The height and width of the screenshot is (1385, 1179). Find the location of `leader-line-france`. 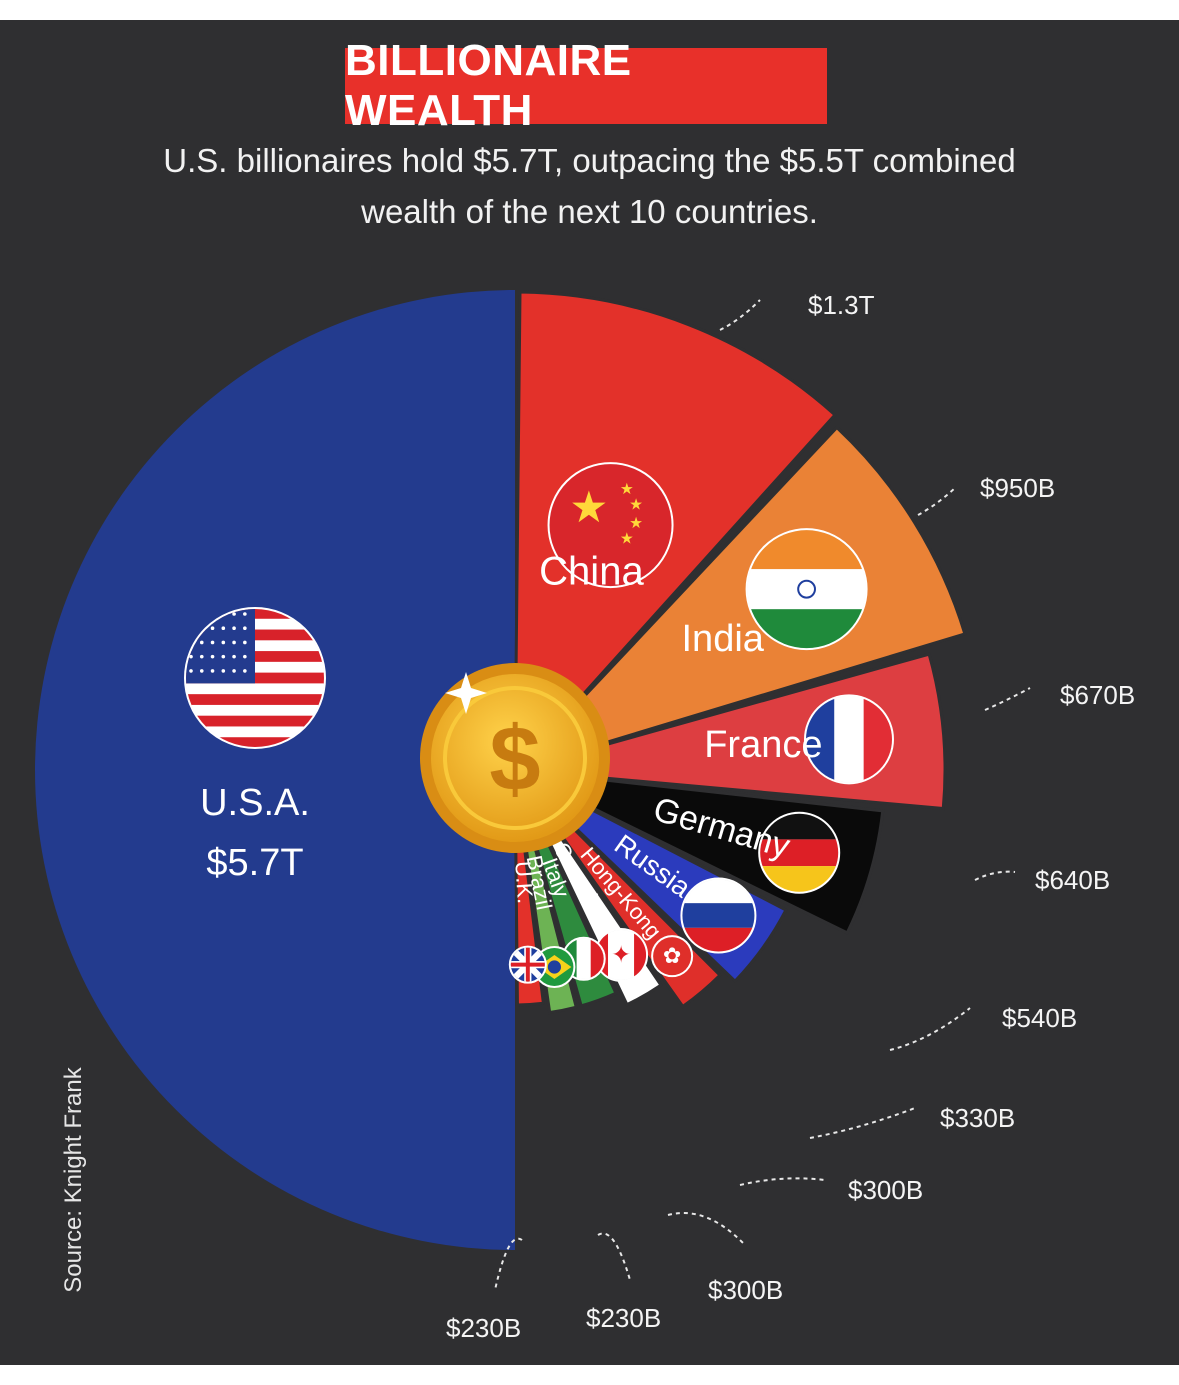

leader-line-france is located at coordinates (1007, 699).